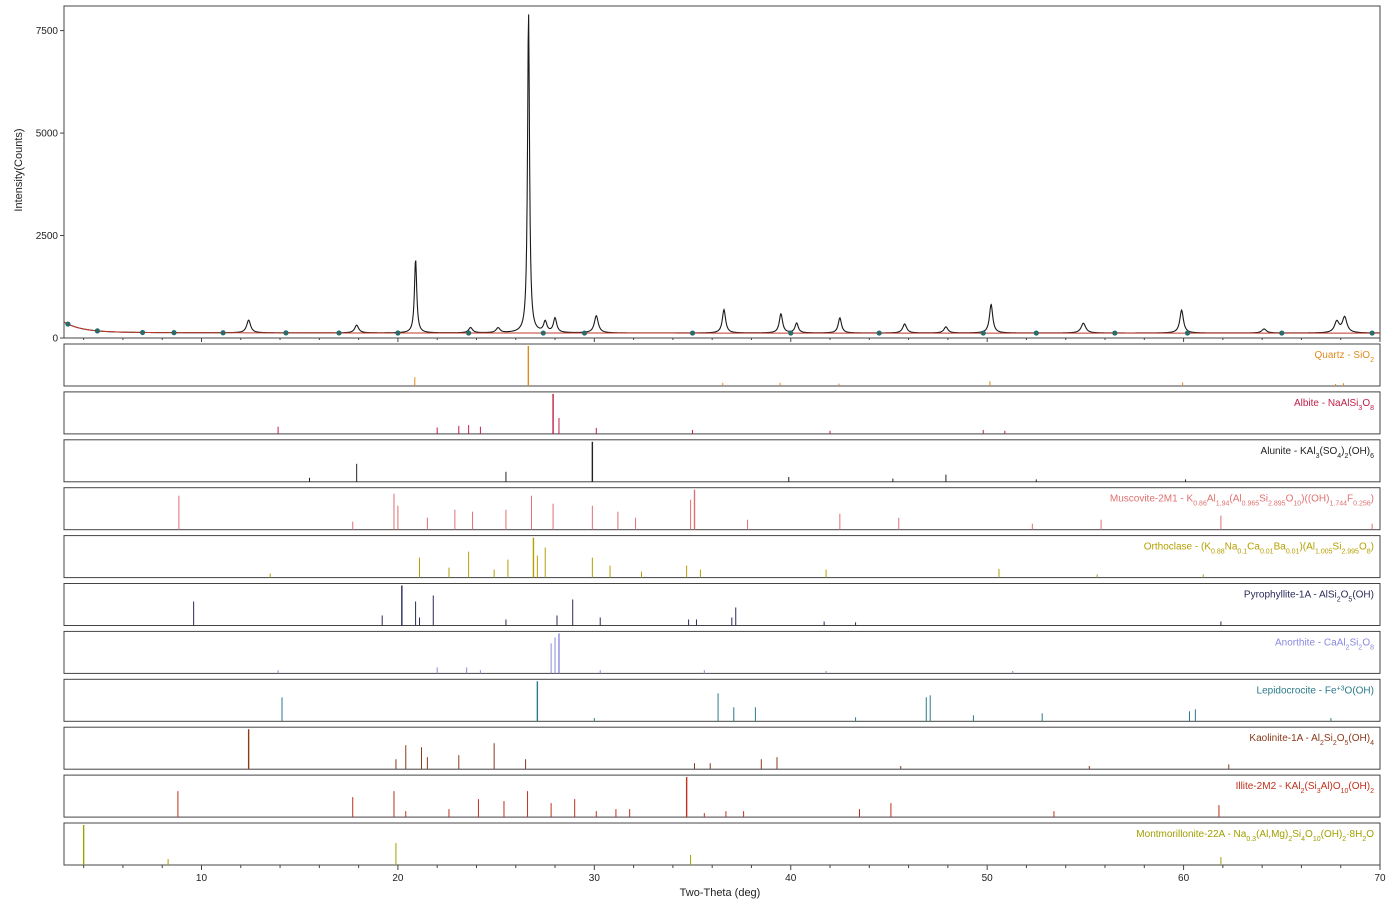 The width and height of the screenshot is (1387, 903). I want to click on phase-panel: Illite-2M2 - KAl2(Si3Al)O10(OH)2, so click(722, 796).